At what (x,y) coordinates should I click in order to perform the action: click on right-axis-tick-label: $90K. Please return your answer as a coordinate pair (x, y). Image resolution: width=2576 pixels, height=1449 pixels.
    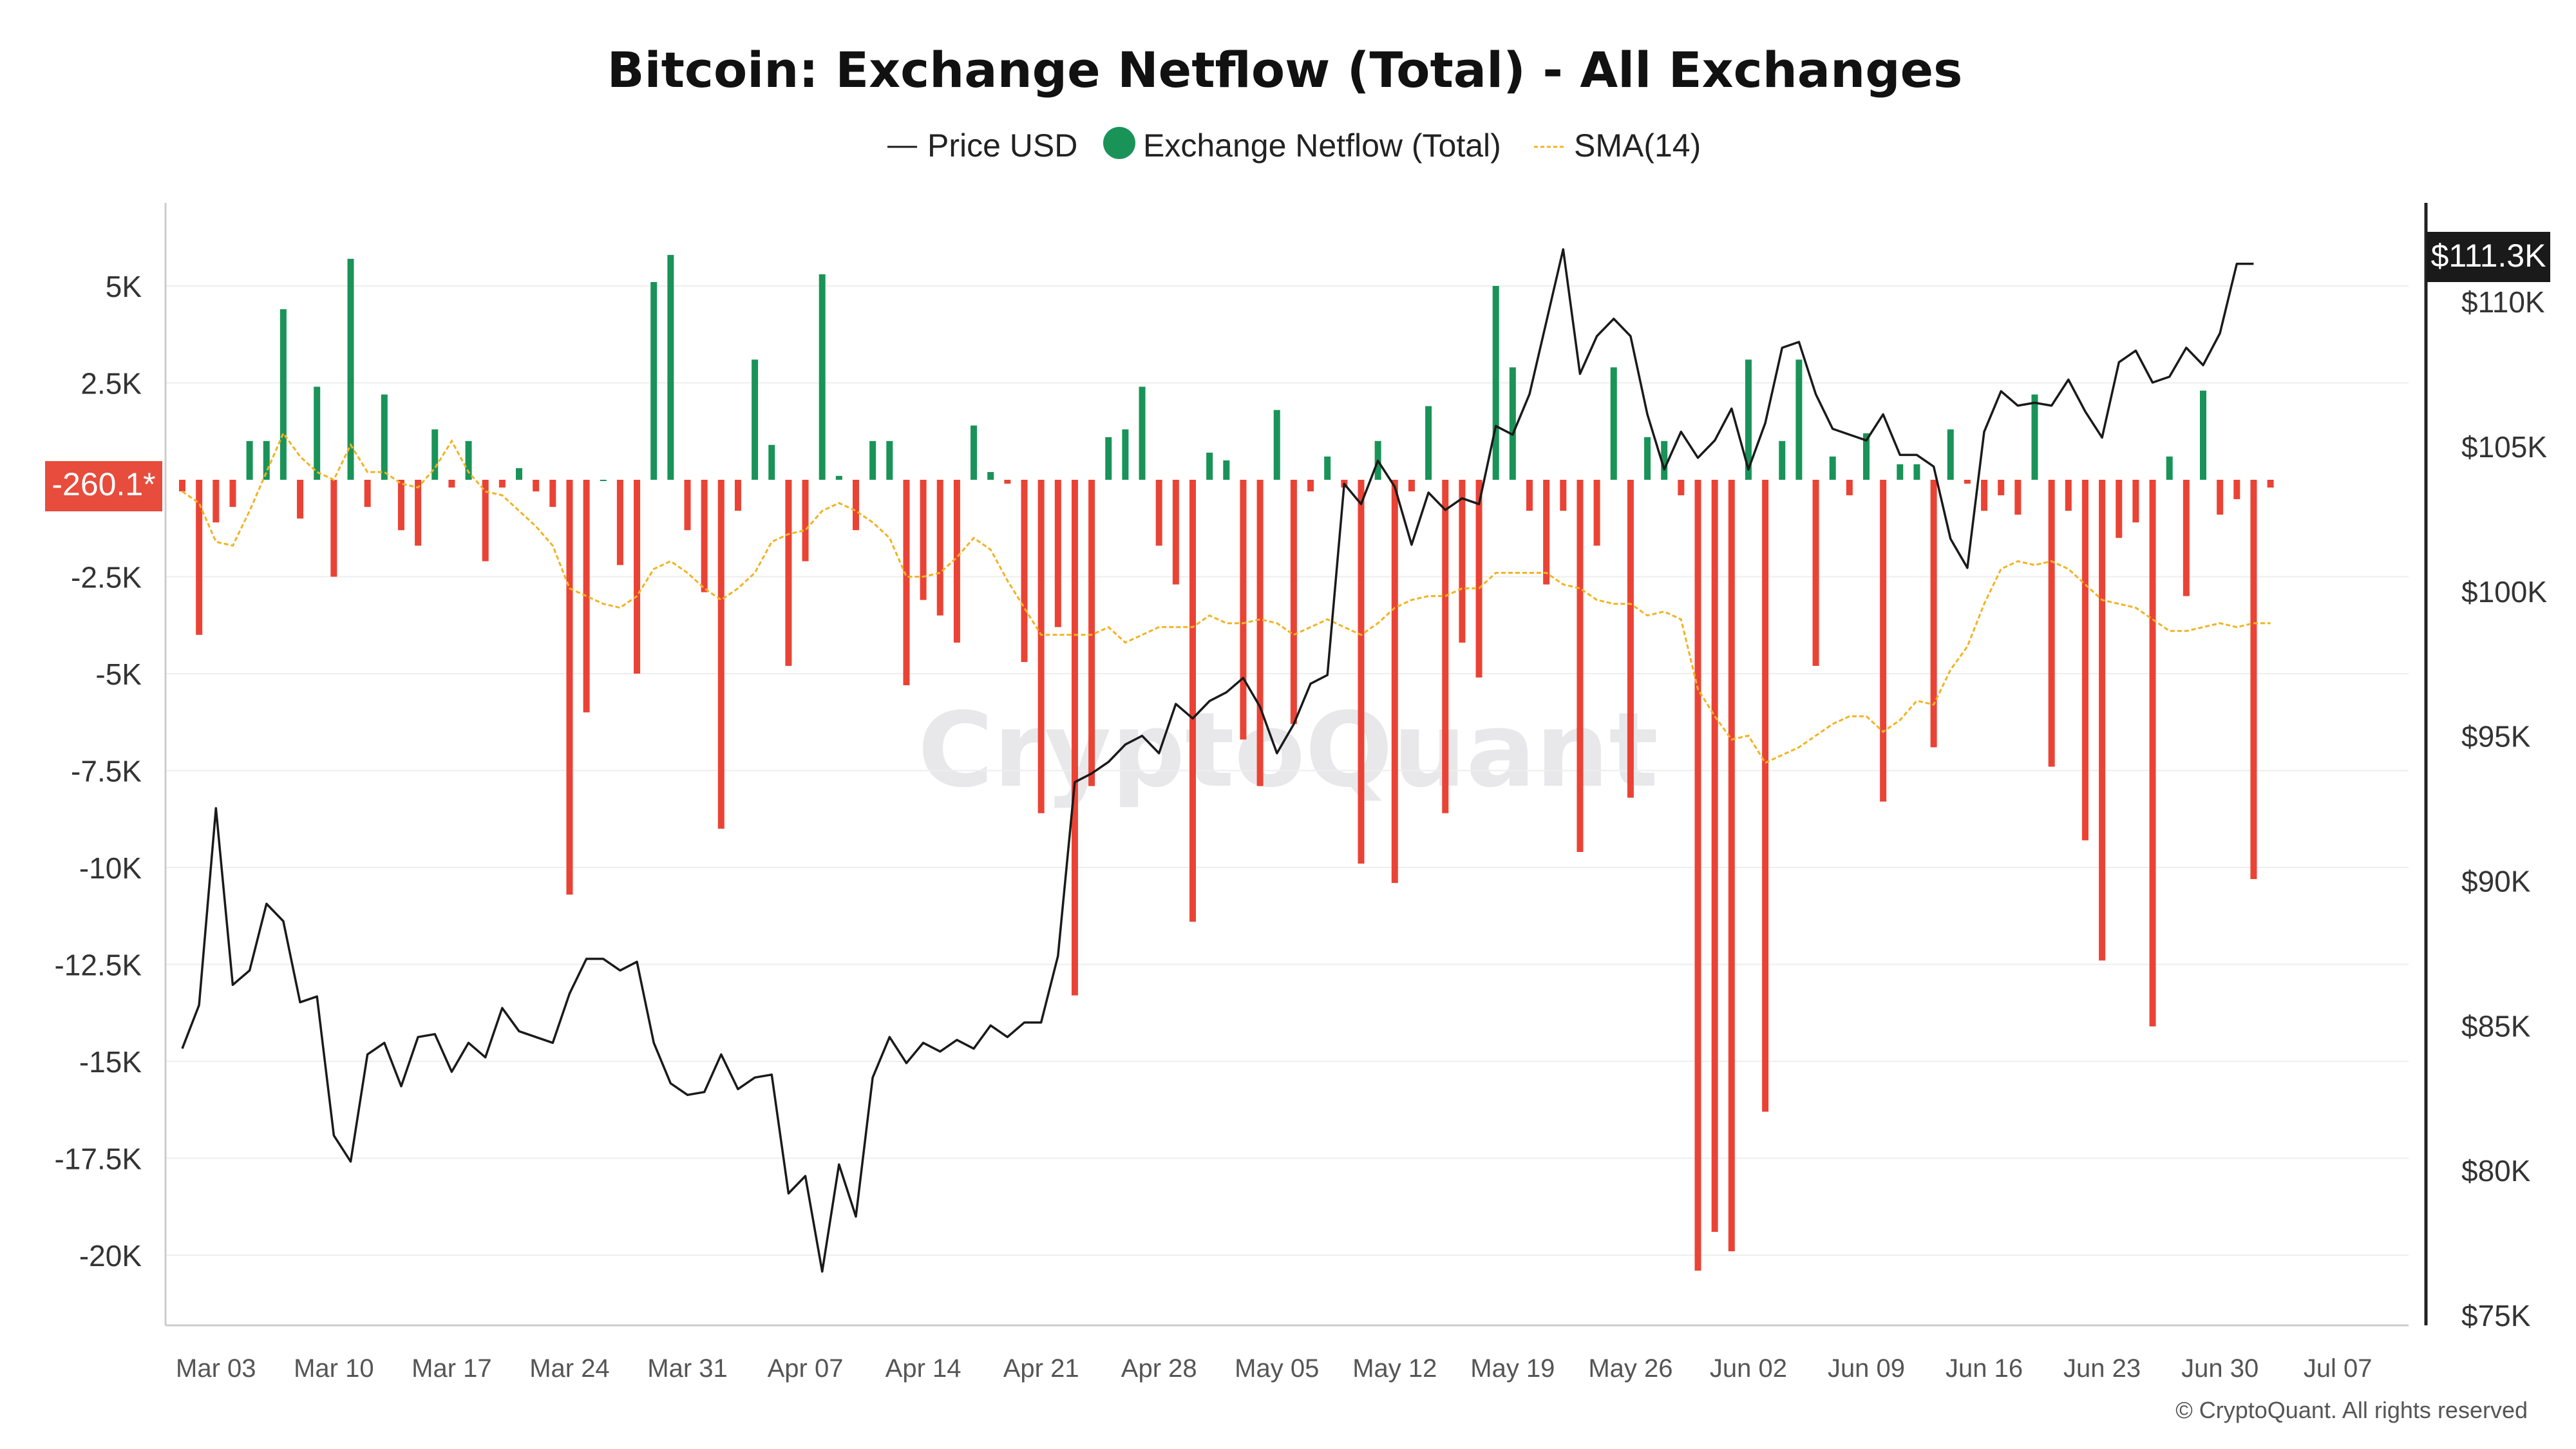
    Looking at the image, I should click on (2496, 881).